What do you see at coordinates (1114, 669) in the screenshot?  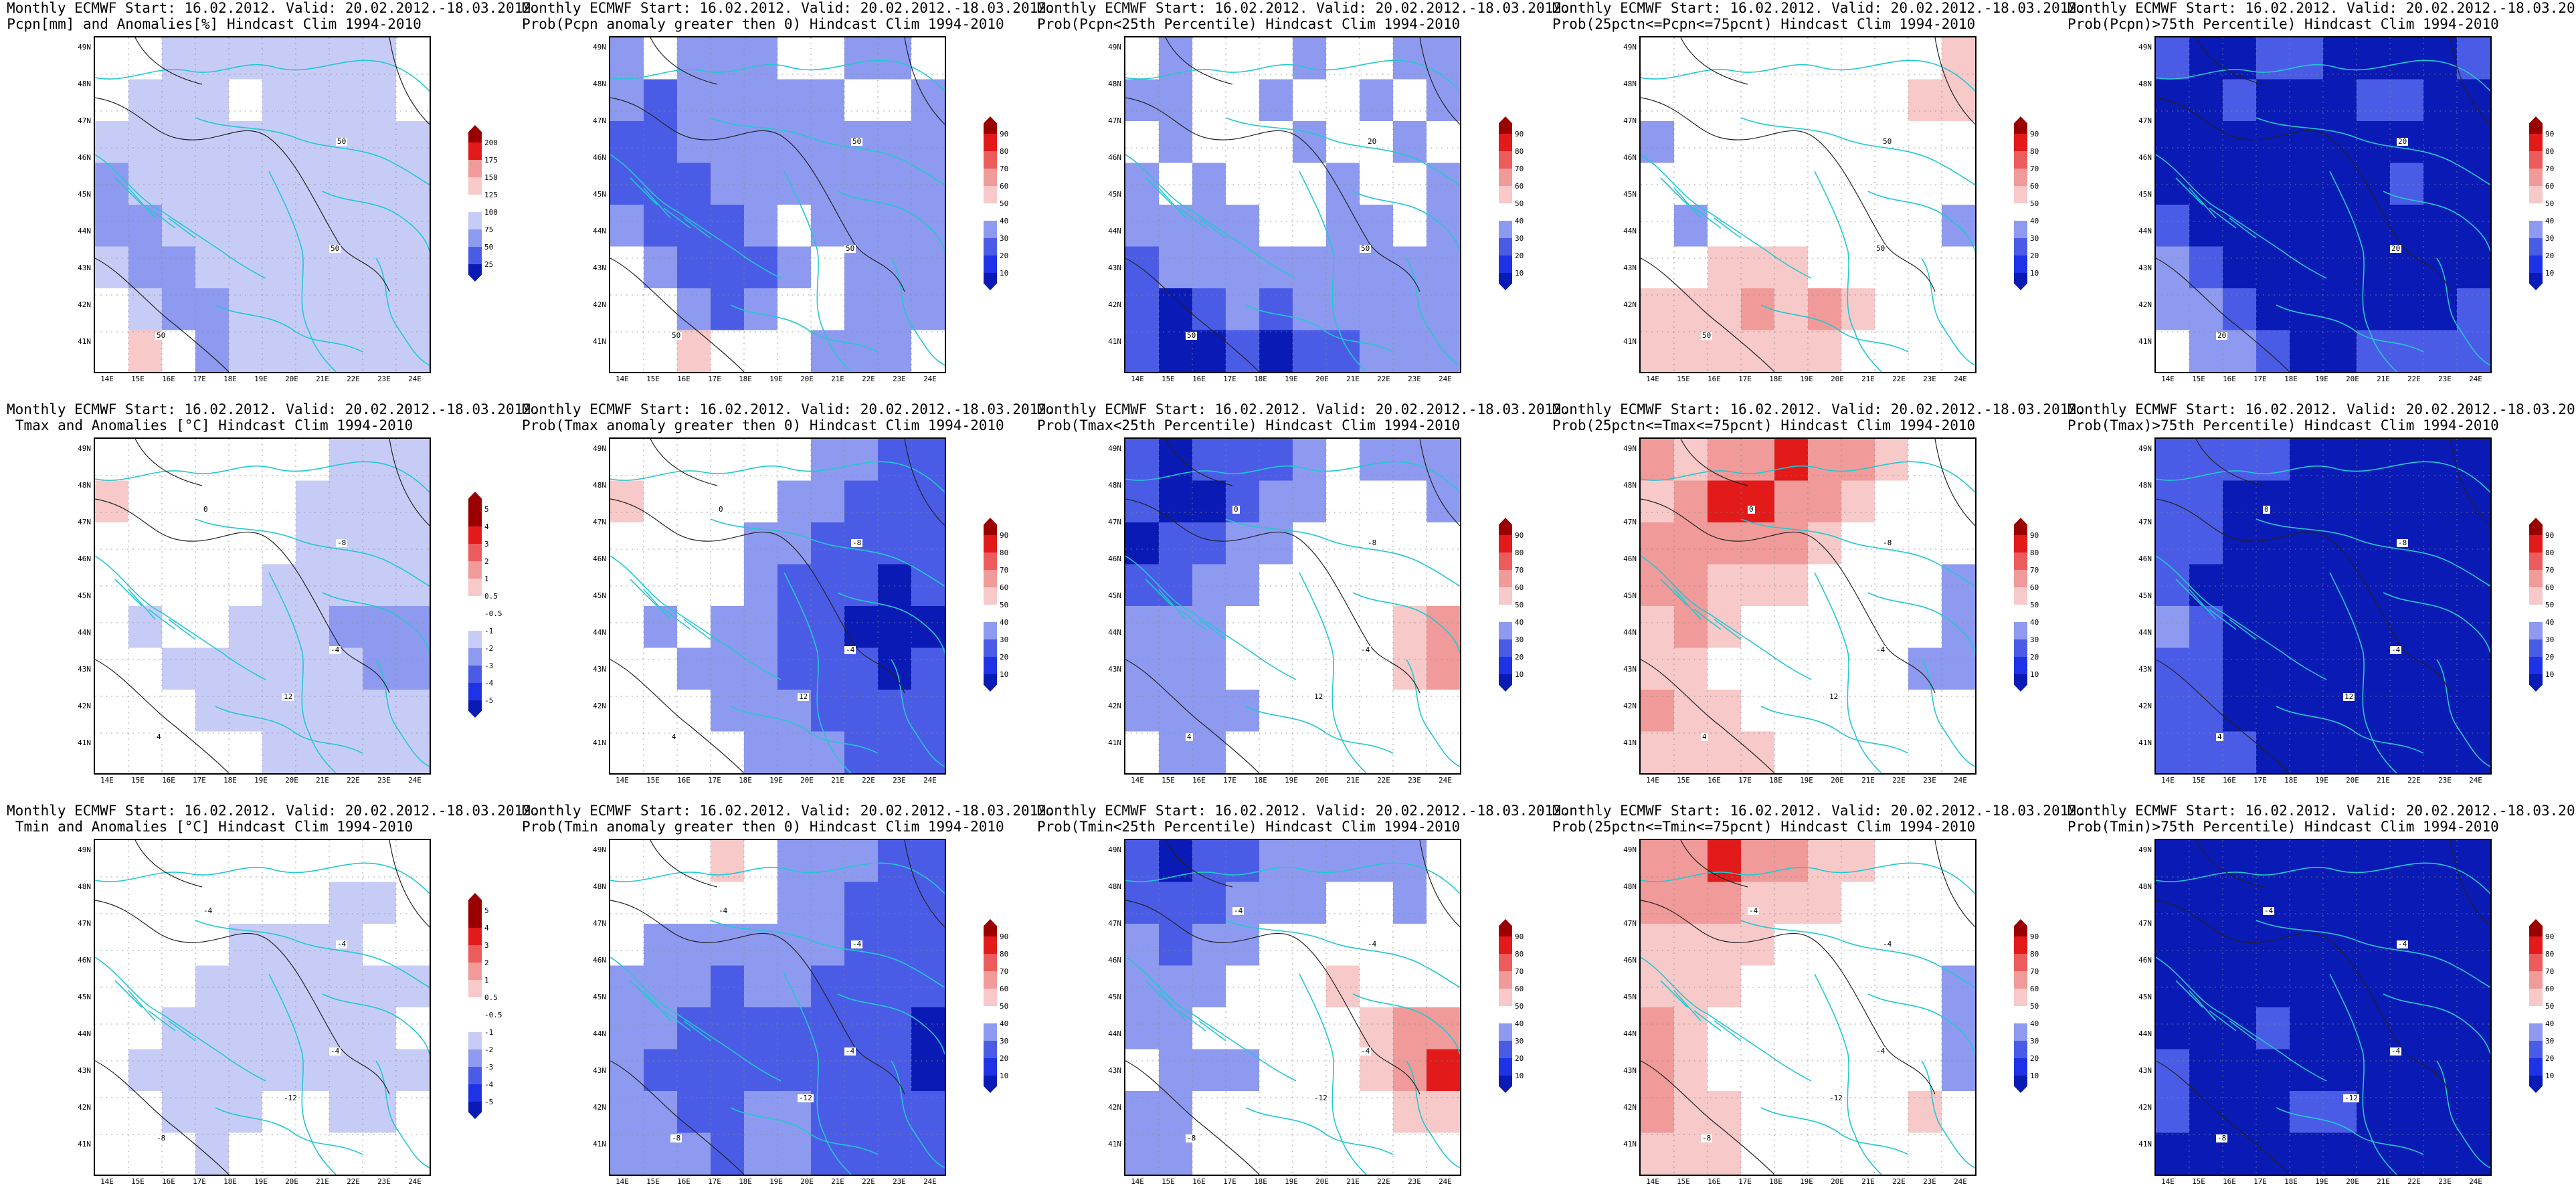 I see `lat-tick-label: 43N` at bounding box center [1114, 669].